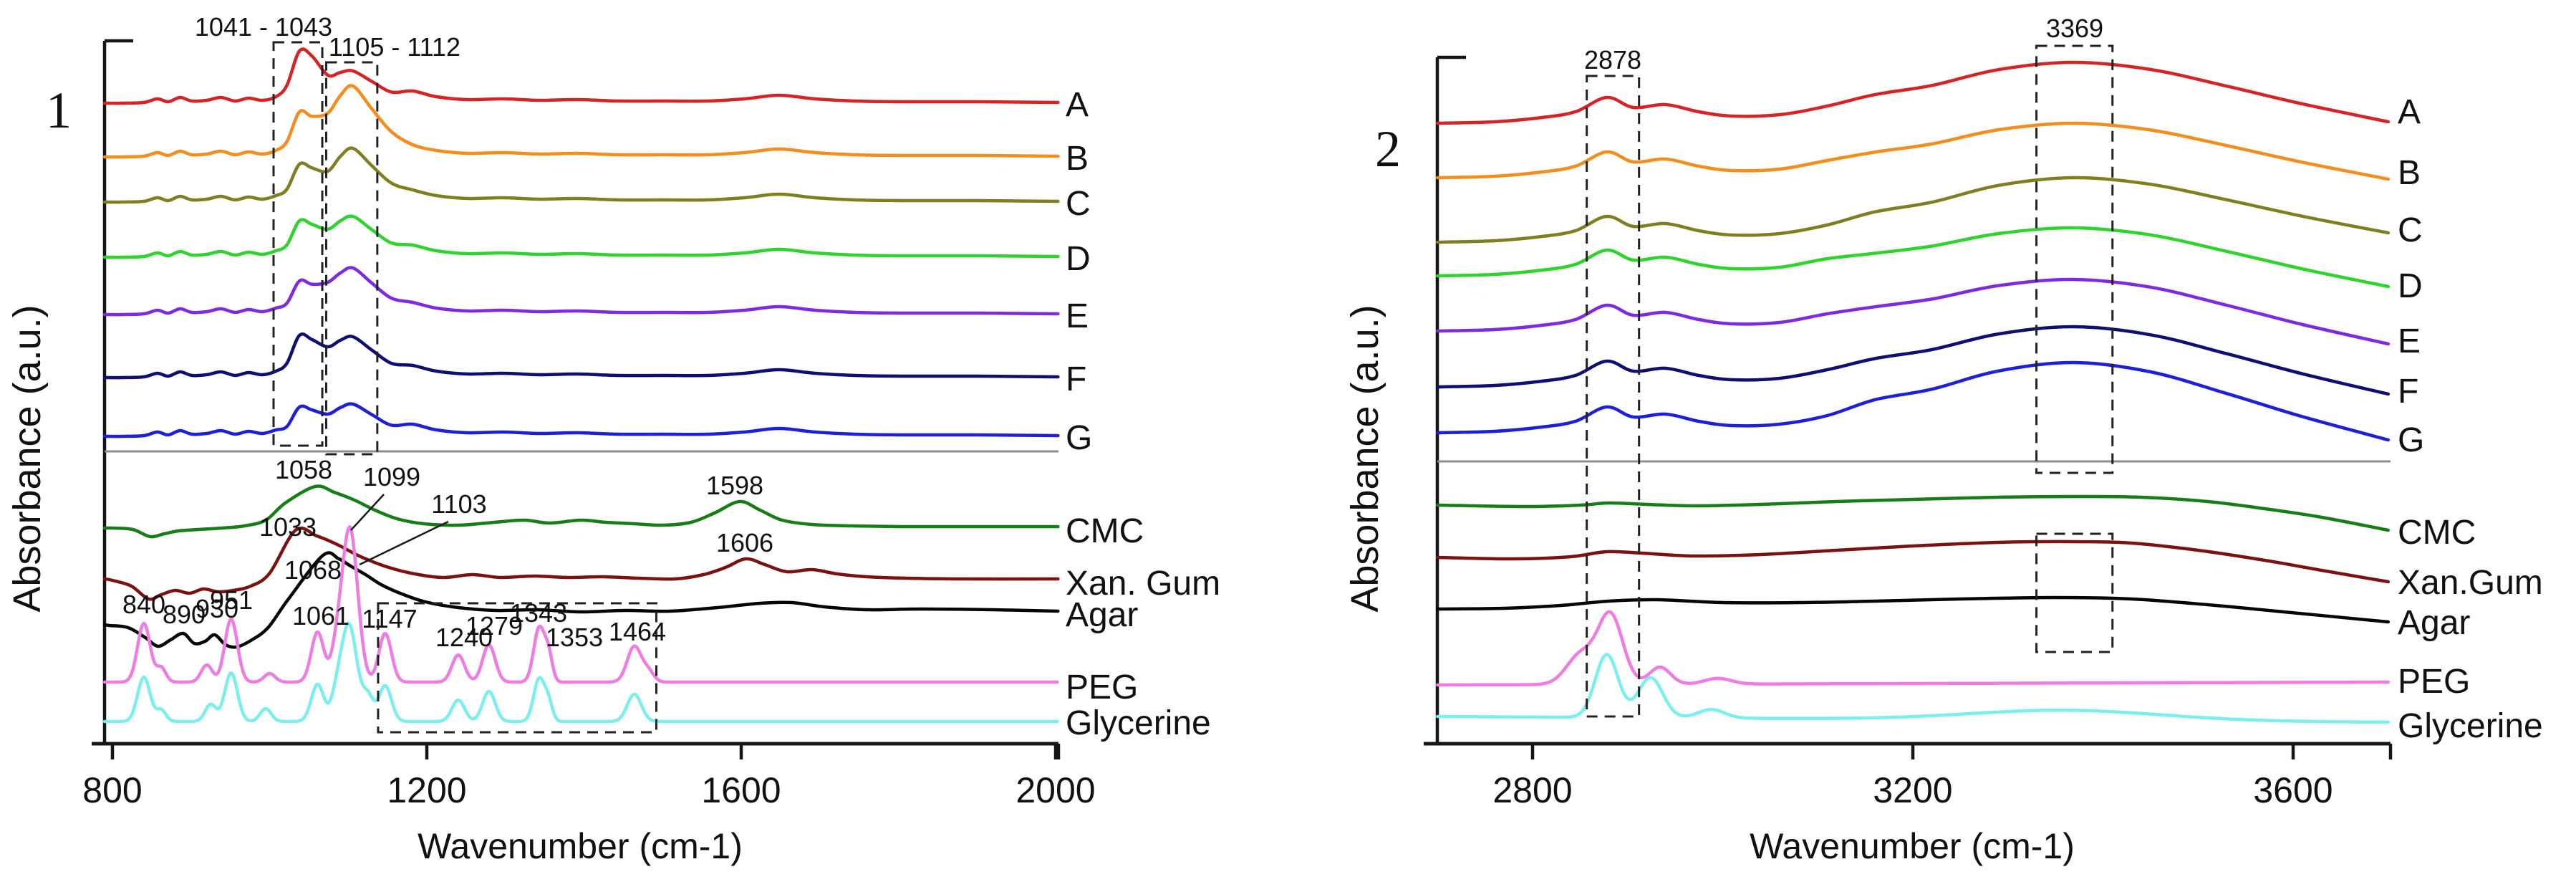  I want to click on panel2-curve-E, so click(1913, 311).